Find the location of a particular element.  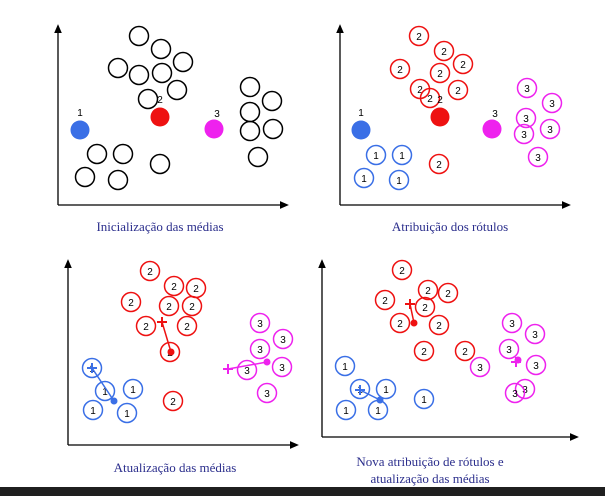

mean-label: 1 is located at coordinates (80, 113).